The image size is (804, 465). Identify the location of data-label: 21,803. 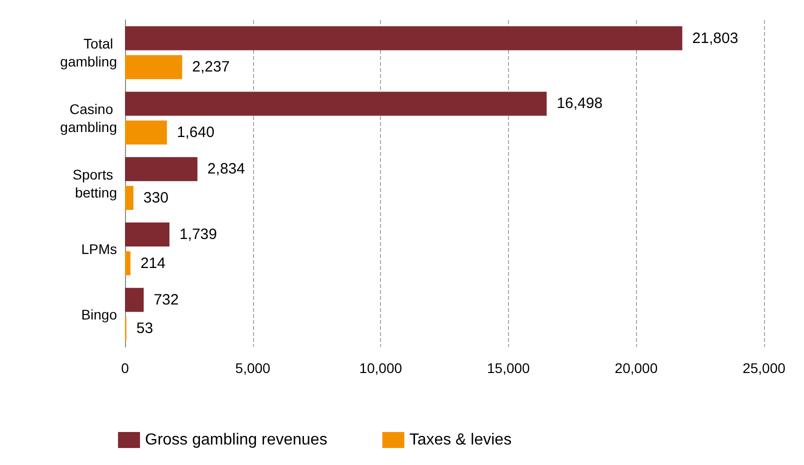
(715, 38).